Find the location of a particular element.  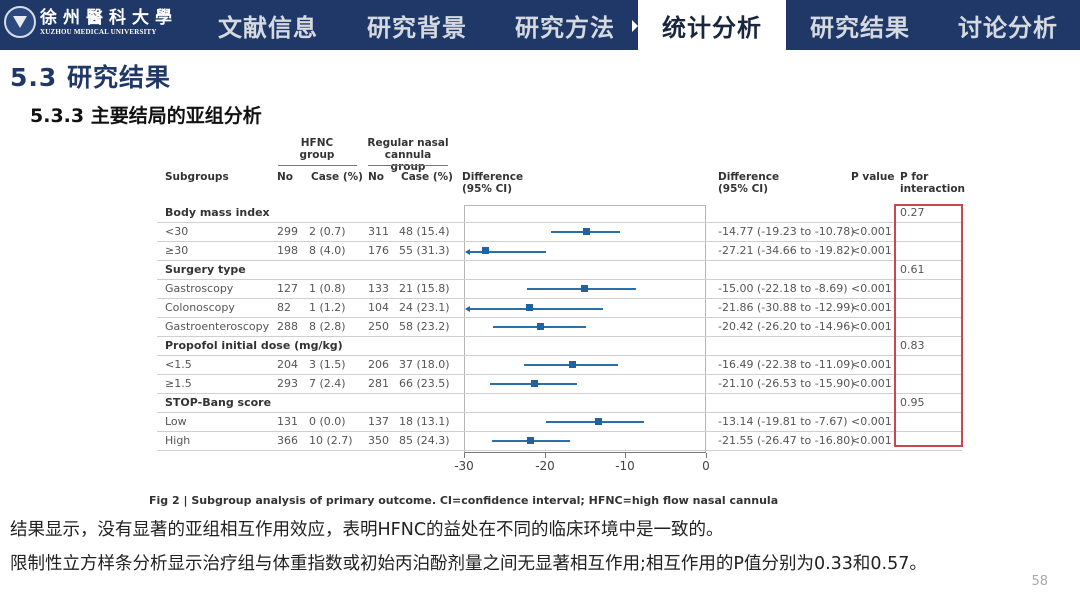

logo-english-name: XUZHOU MEDICAL UNIVERSITY is located at coordinates (98, 31).